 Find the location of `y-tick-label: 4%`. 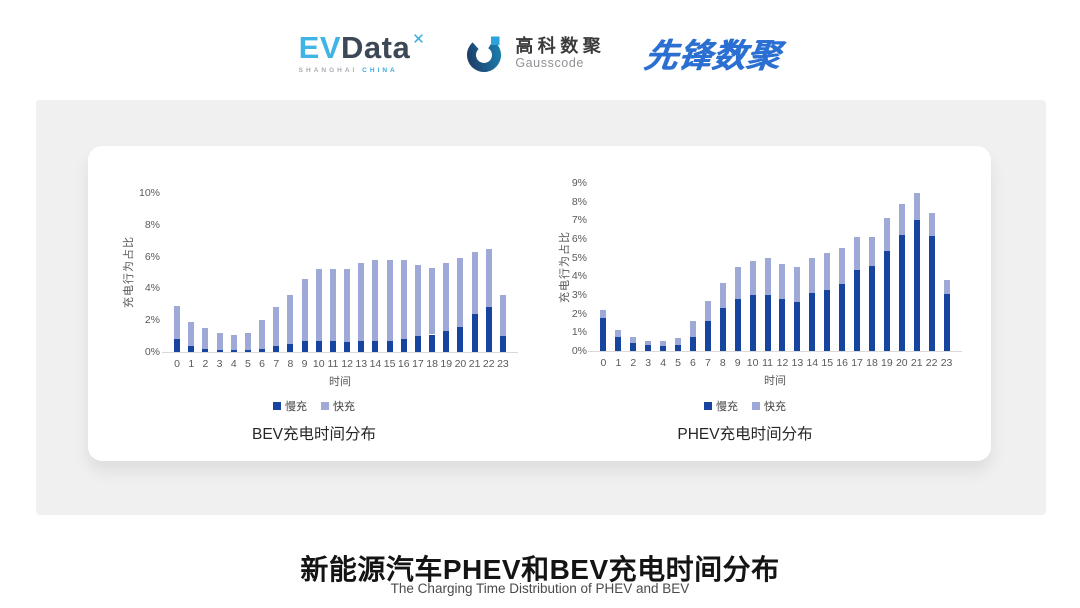

y-tick-label: 4% is located at coordinates (152, 288).